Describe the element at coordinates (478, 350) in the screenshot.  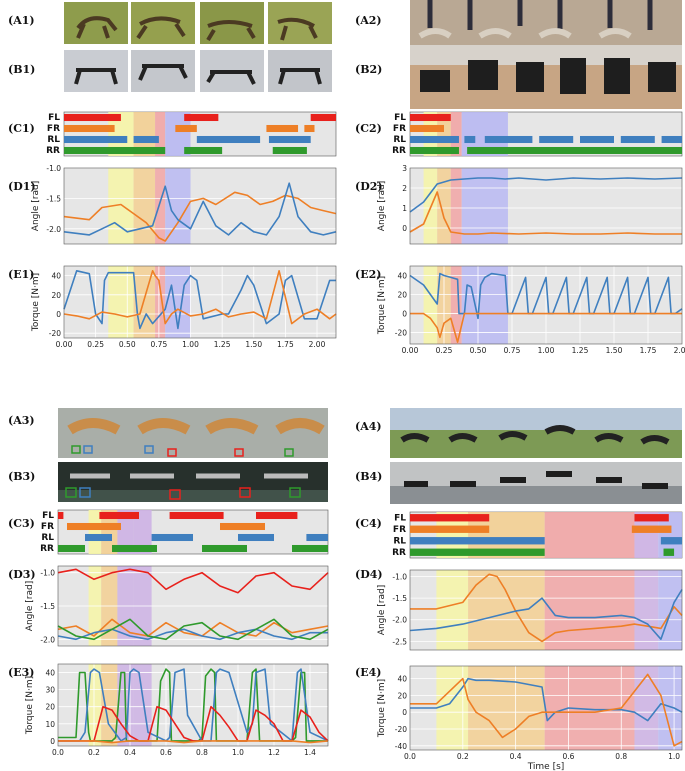
I see `x-tick-label: 0.50` at that location.